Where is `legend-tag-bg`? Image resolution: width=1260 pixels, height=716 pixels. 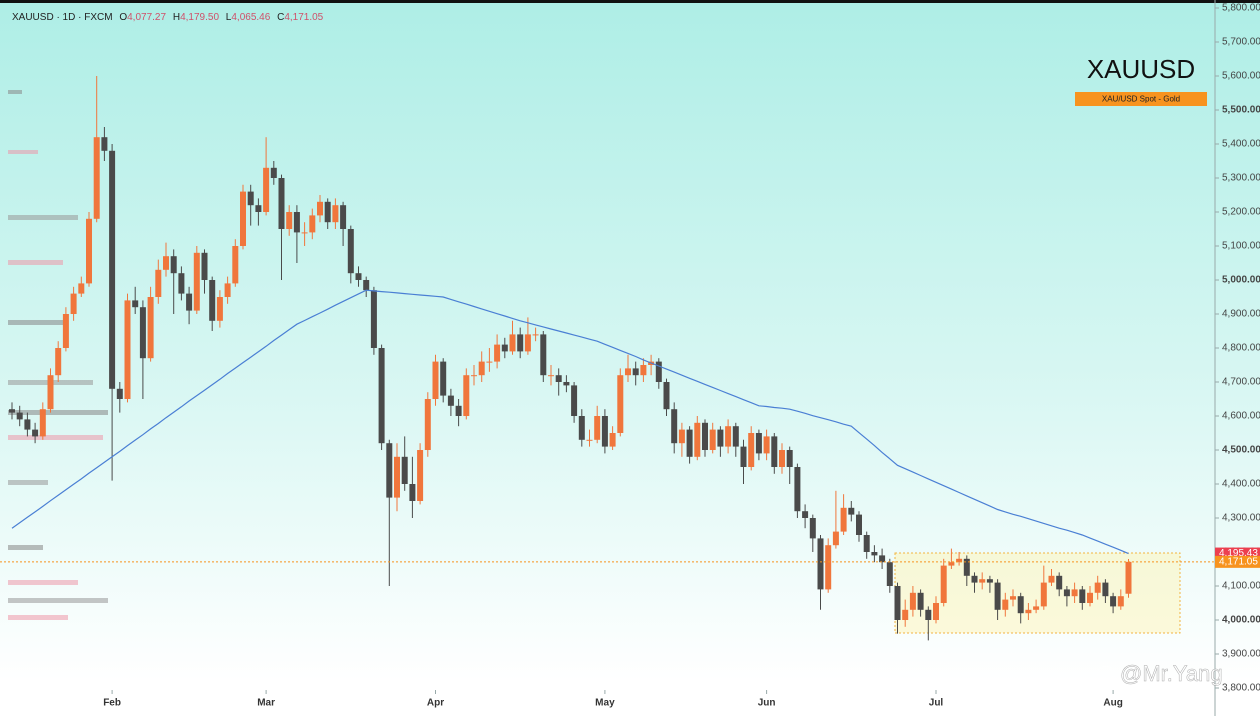
legend-tag-bg is located at coordinates (1141, 99).